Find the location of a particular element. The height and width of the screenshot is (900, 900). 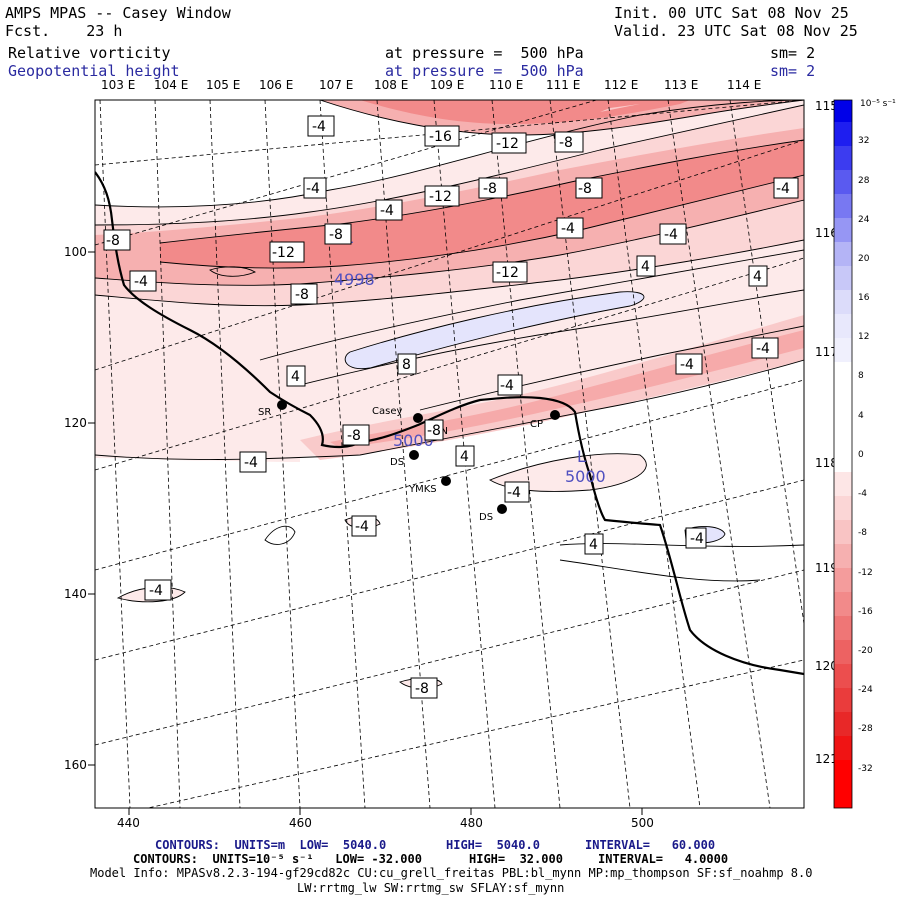

station-label-hn: DS is located at coordinates (397, 462).